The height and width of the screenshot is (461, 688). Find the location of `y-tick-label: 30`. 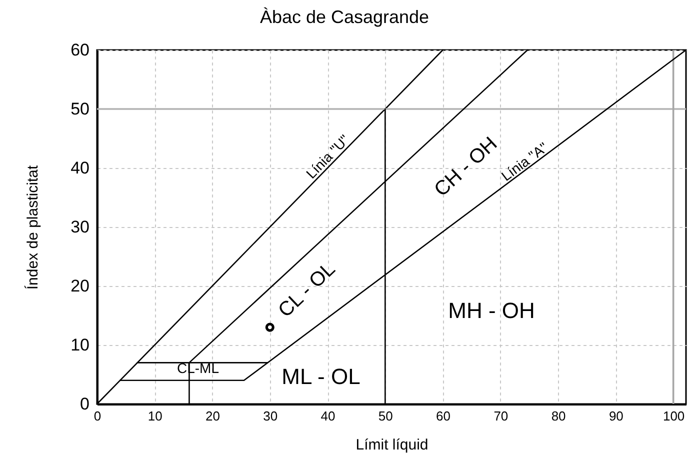

y-tick-label: 30 is located at coordinates (80, 227).